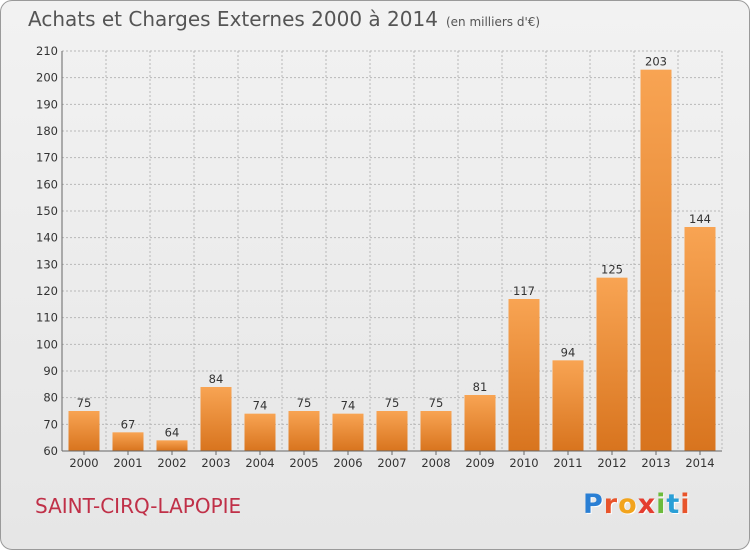  I want to click on bar-value-label: 94, so click(568, 352).